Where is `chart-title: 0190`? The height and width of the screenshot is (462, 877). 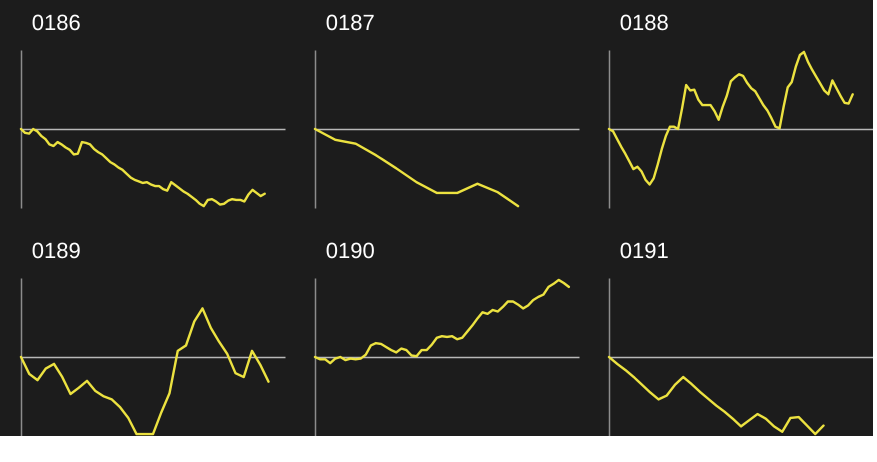 chart-title: 0190 is located at coordinates (350, 250).